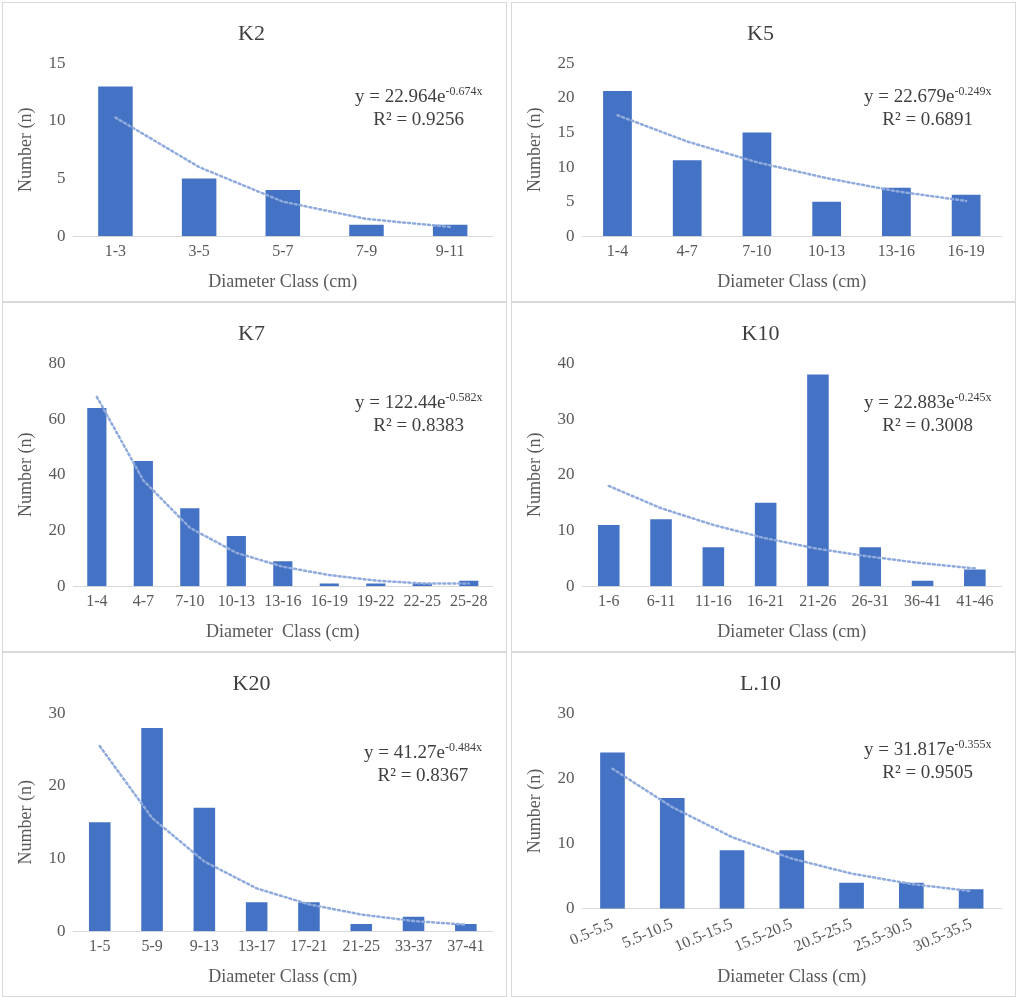  I want to click on chart-title: K7, so click(251, 332).